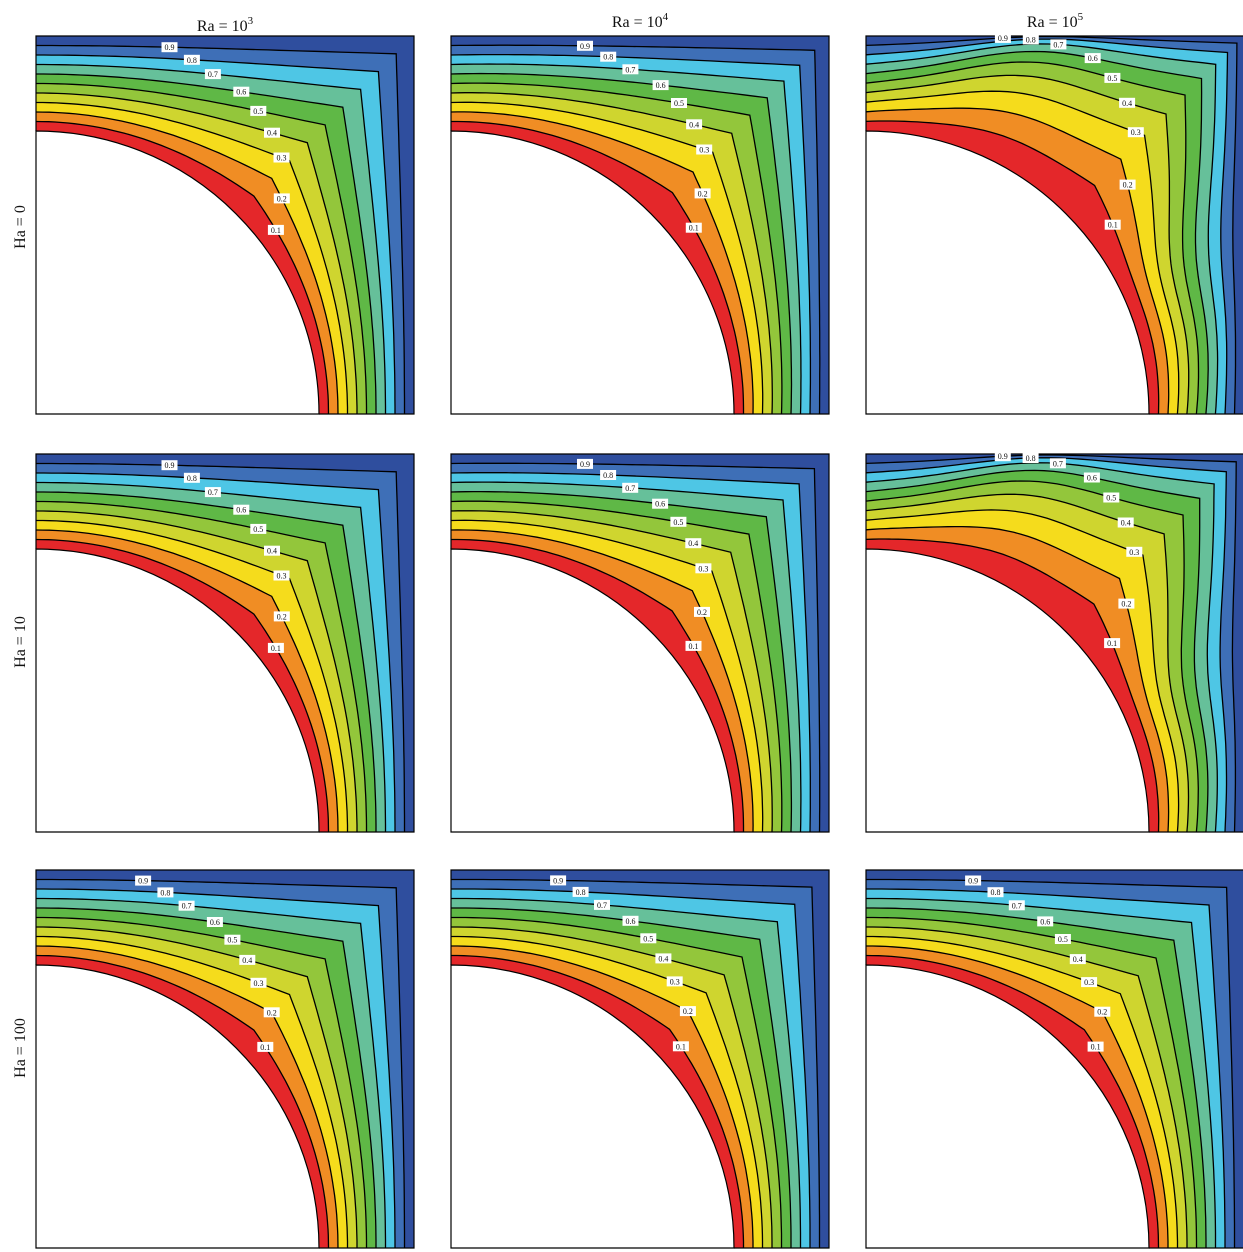  Describe the element at coordinates (1095, 1046) in the screenshot. I see `contour-label: 0.1` at that location.